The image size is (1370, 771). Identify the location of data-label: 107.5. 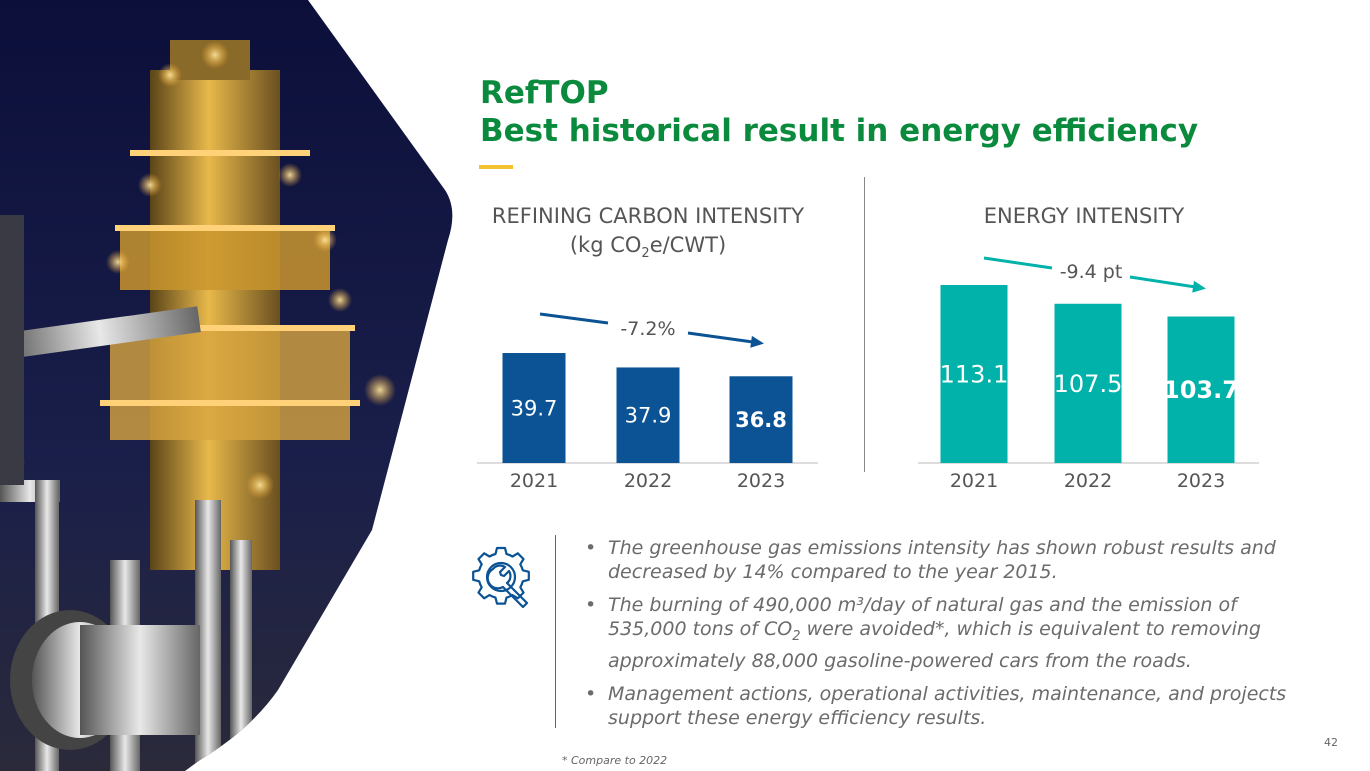
(1088, 384).